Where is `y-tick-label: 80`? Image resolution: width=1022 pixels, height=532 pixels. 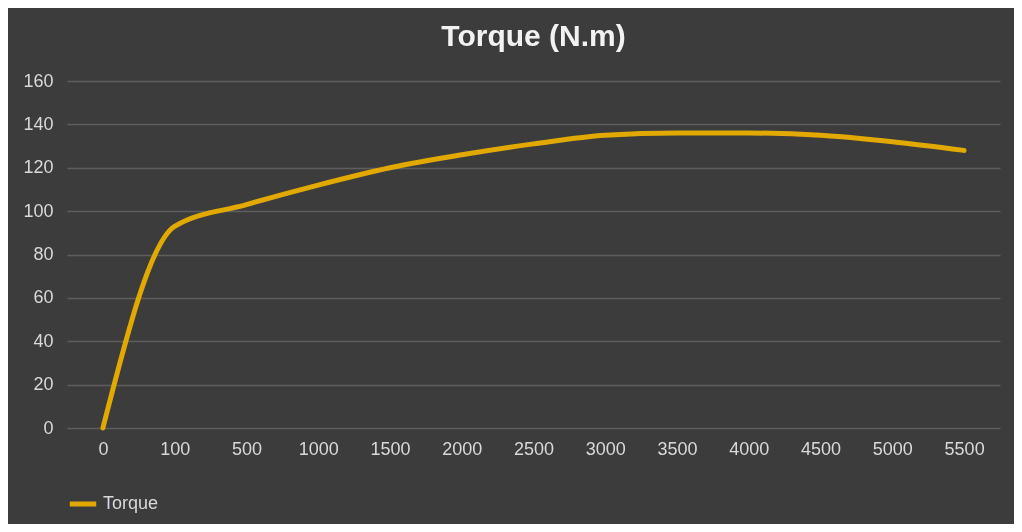
y-tick-label: 80 is located at coordinates (43, 254).